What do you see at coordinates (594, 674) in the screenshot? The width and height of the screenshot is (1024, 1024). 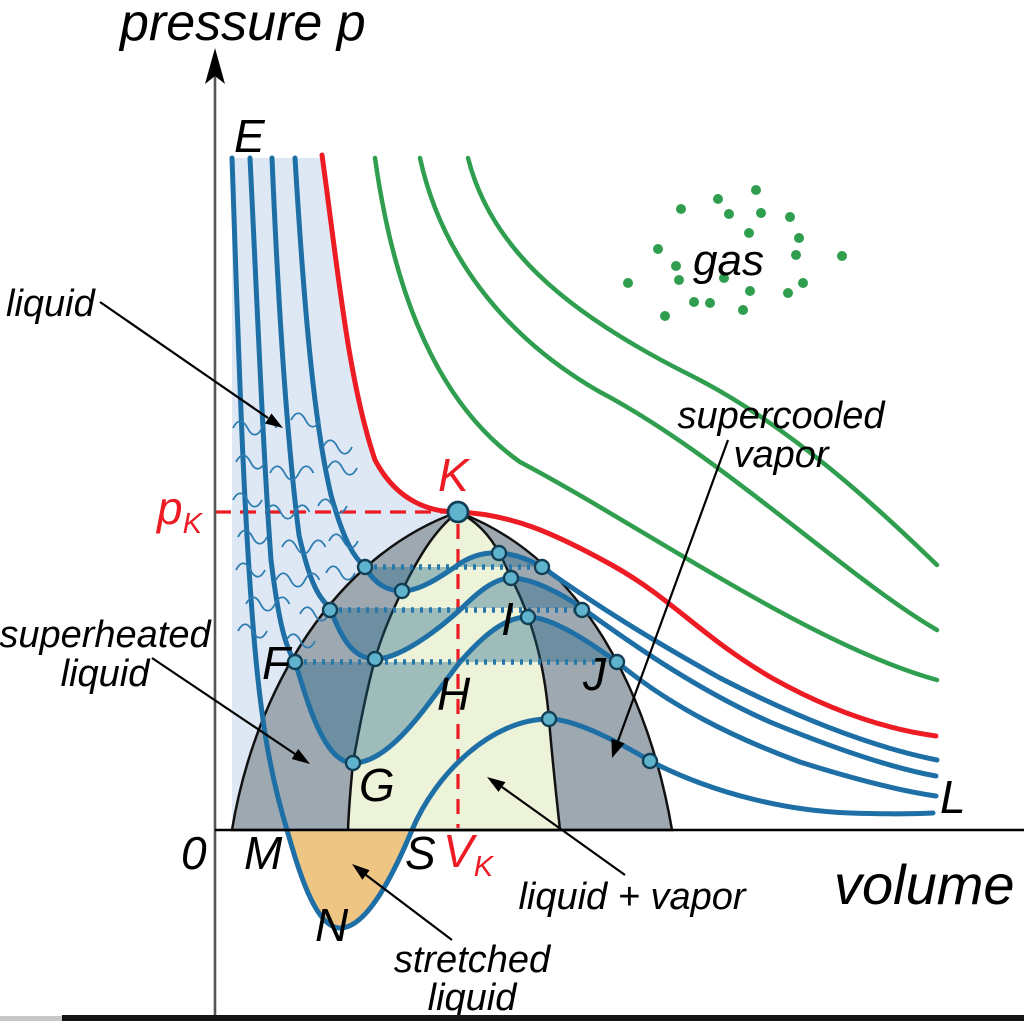 I see `point-label-J: J` at bounding box center [594, 674].